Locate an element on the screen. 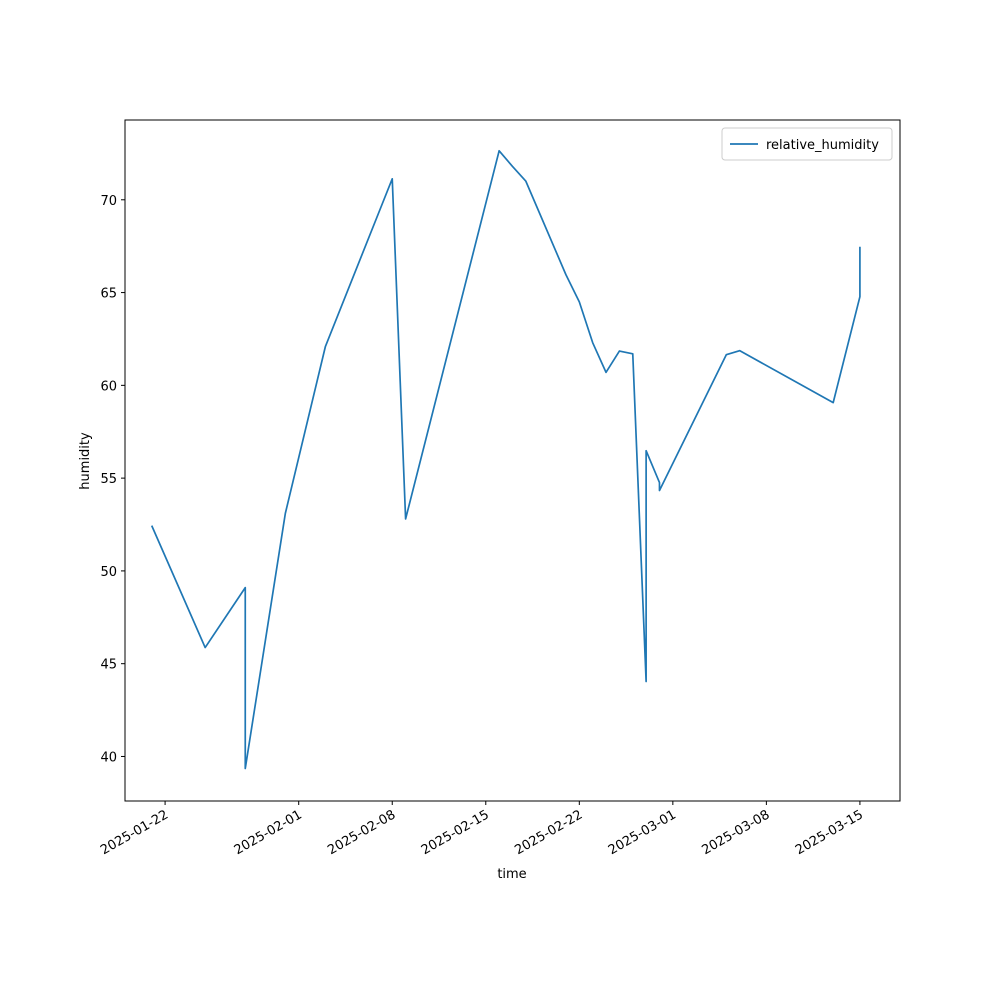 The image size is (1000, 1000). x-tick-label: 2025-02-15 is located at coordinates (455, 832).